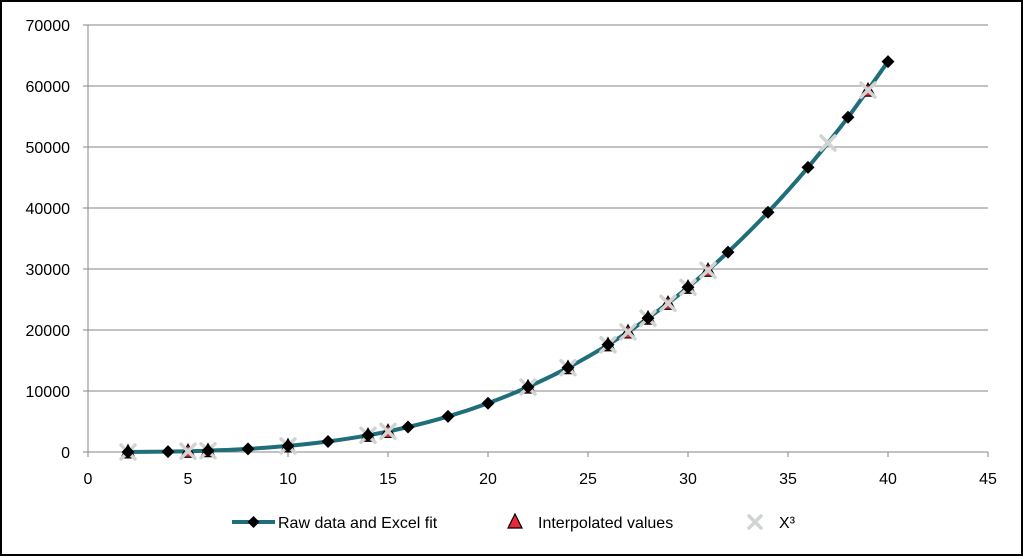 The height and width of the screenshot is (556, 1023). I want to click on legend-label-x-cubed: X³, so click(787, 523).